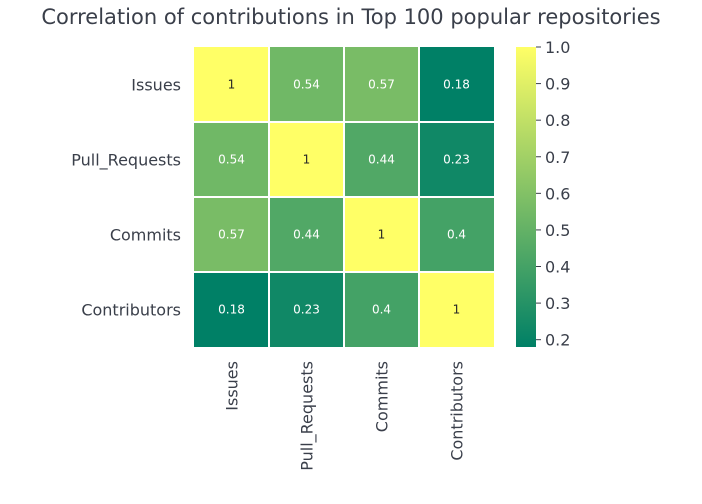  Describe the element at coordinates (557, 340) in the screenshot. I see `colorbar-tick-label: 0.2` at that location.